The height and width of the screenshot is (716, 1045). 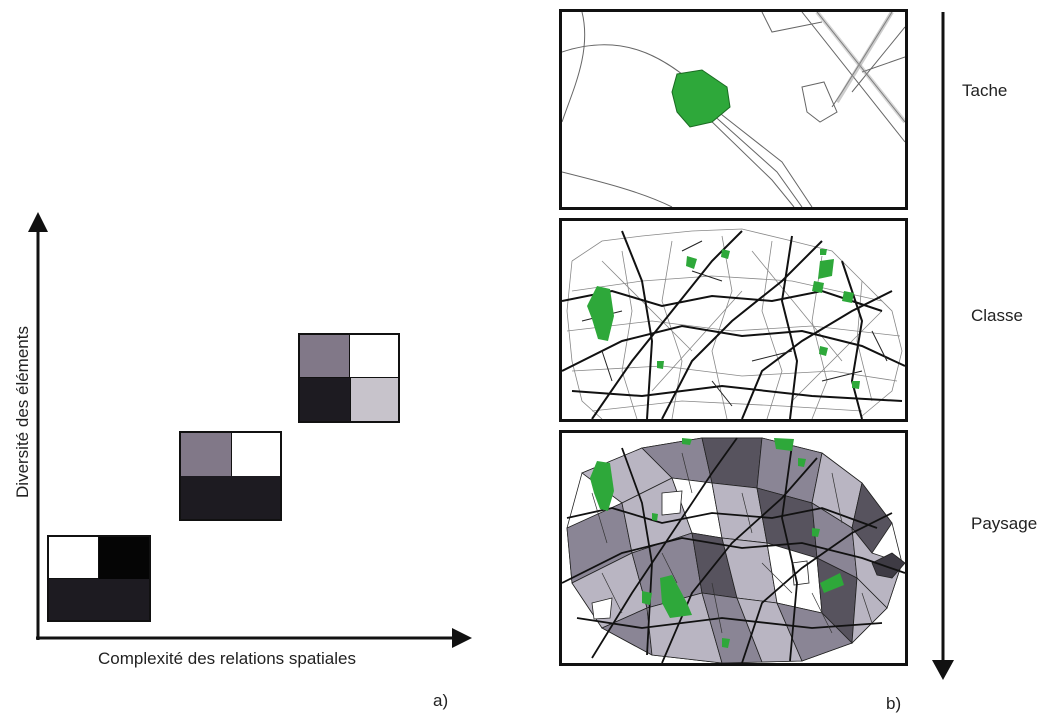 I want to click on map-tache, so click(x=733, y=109).